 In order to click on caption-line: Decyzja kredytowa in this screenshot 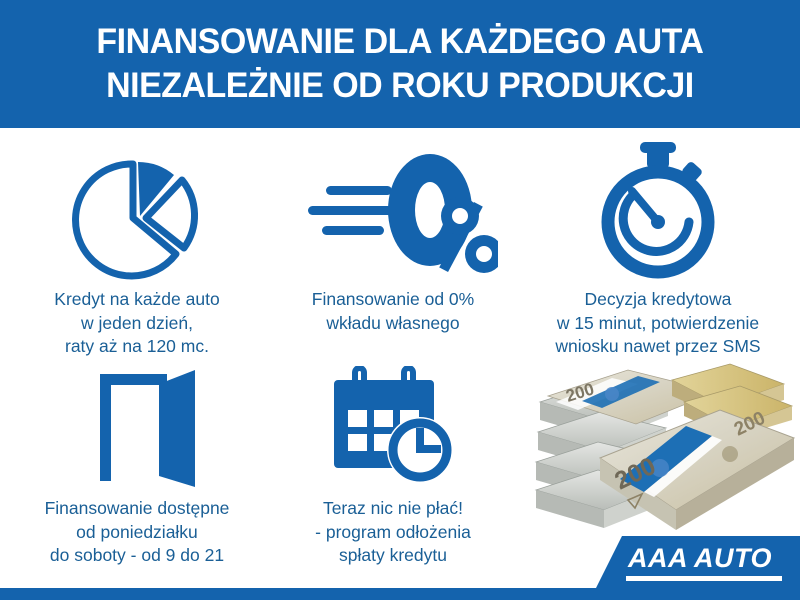, I will do `click(658, 299)`.